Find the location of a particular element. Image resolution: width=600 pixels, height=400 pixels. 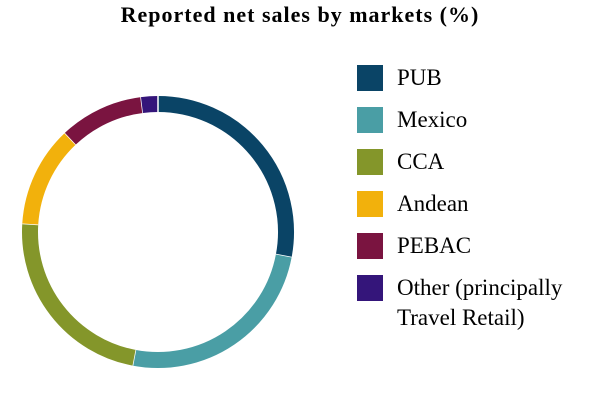

legend-label: PUB is located at coordinates (419, 77).